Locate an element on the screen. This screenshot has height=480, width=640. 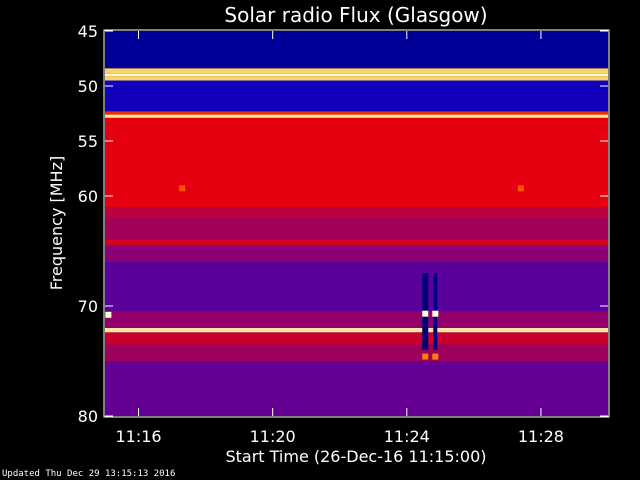
y-axis-label: Frequency [MHz] is located at coordinates (56, 223).